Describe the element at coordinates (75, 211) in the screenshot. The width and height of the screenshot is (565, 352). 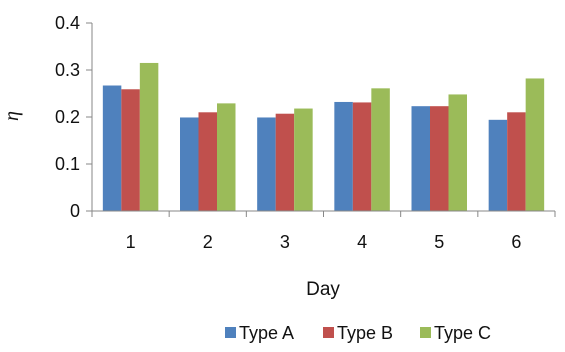
I see `y-tick-label: 0` at that location.